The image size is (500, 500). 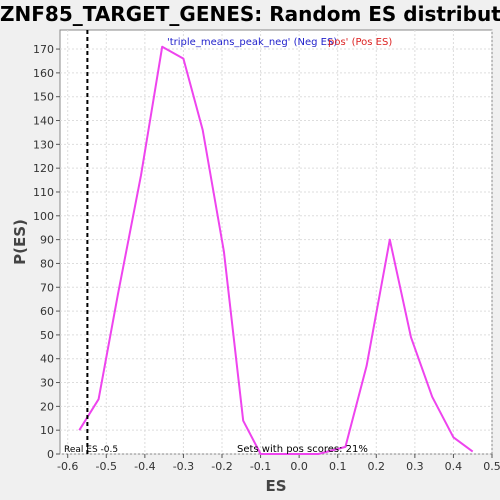 What do you see at coordinates (43, 192) in the screenshot?
I see `y-tick-label: 110` at bounding box center [43, 192].